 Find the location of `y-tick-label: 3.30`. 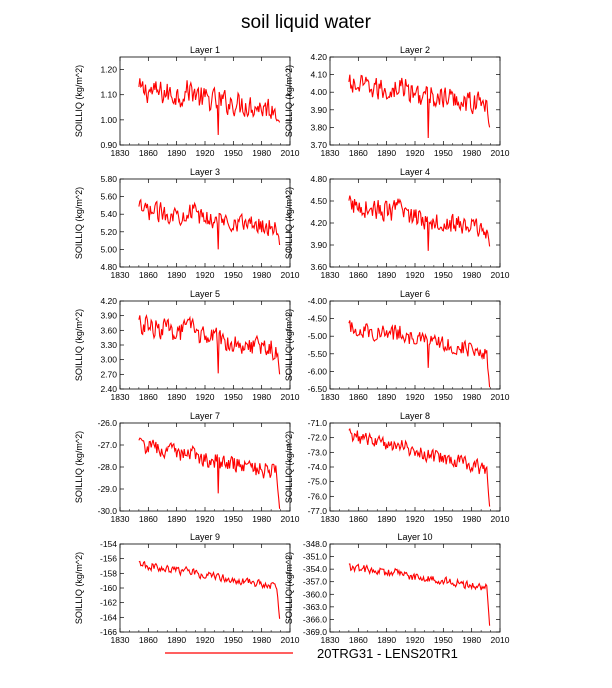

y-tick-label: 3.30 is located at coordinates (108, 345).